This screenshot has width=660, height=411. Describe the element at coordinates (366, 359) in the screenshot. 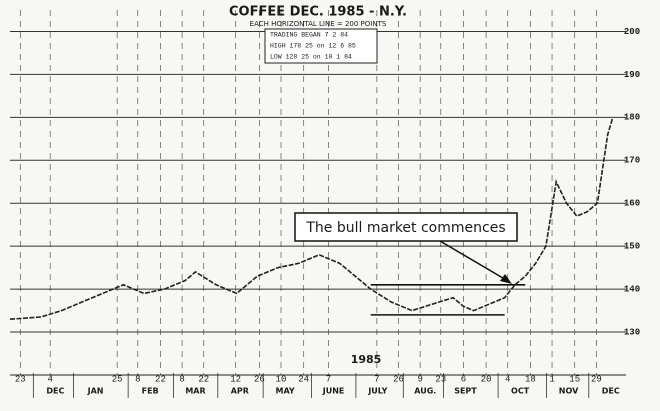

I see `year-label: 1985` at that location.